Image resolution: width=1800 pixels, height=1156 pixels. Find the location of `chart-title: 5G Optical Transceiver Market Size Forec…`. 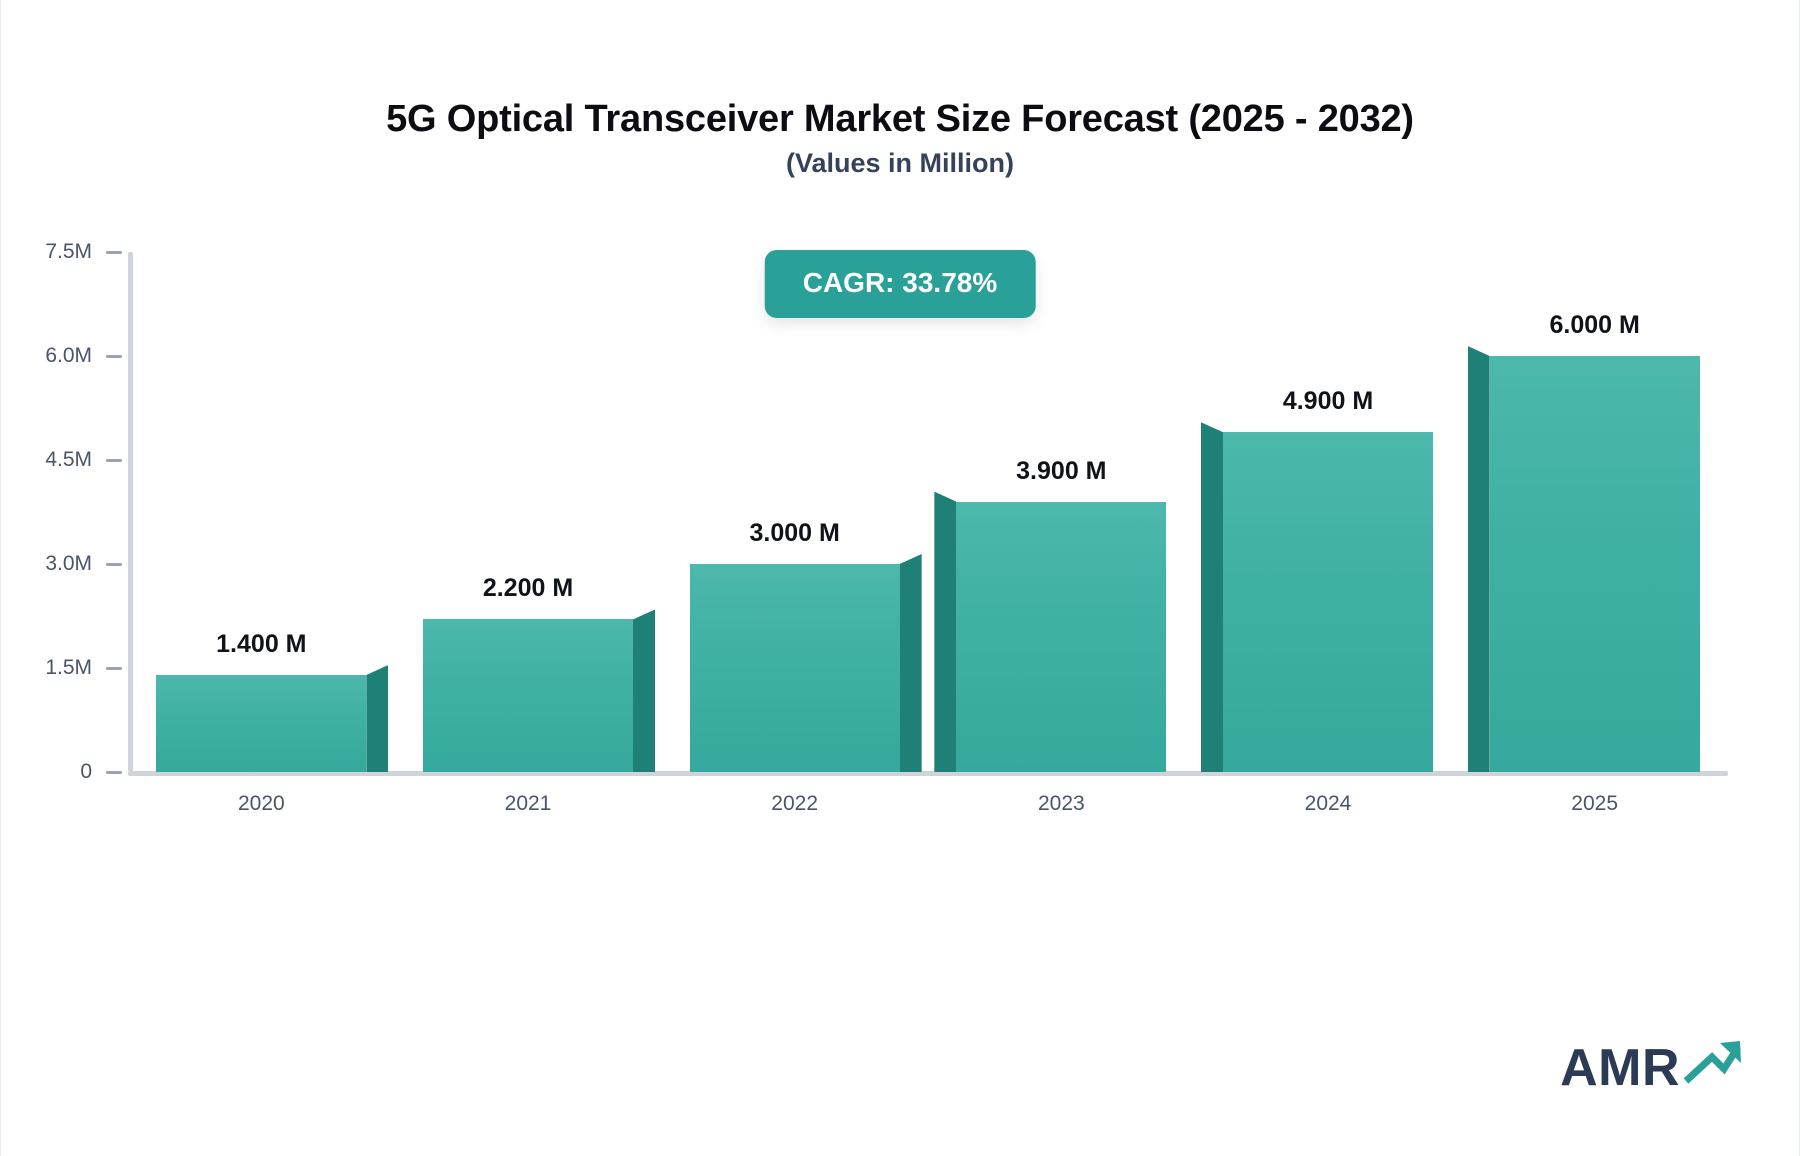

chart-title: 5G Optical Transceiver Market Size Forec… is located at coordinates (900, 119).